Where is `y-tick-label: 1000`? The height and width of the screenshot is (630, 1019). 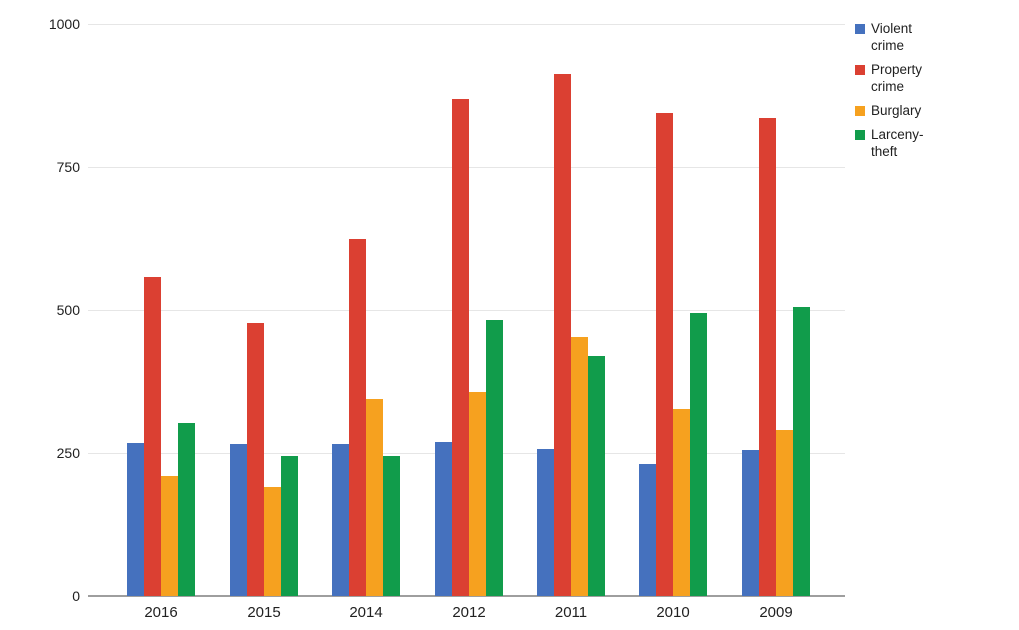
y-tick-label: 1000 is located at coordinates (64, 24).